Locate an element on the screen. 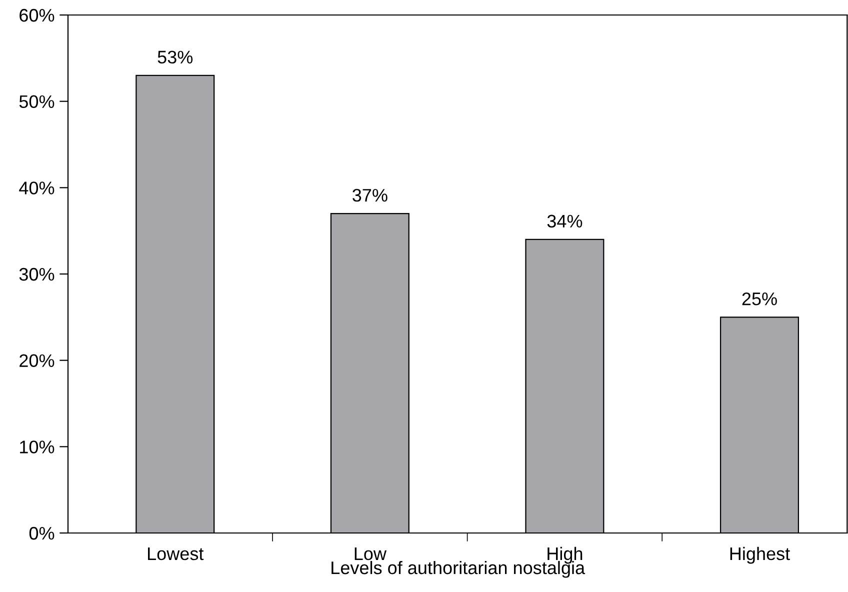 This screenshot has height=592, width=848. data-label: 25% is located at coordinates (759, 299).